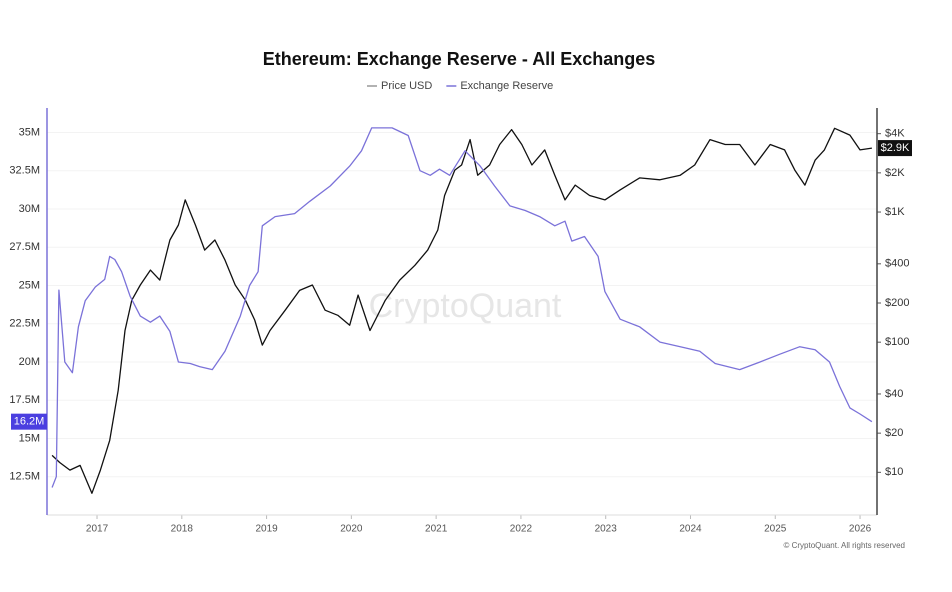  I want to click on y2-tick-label: $20, so click(894, 433).